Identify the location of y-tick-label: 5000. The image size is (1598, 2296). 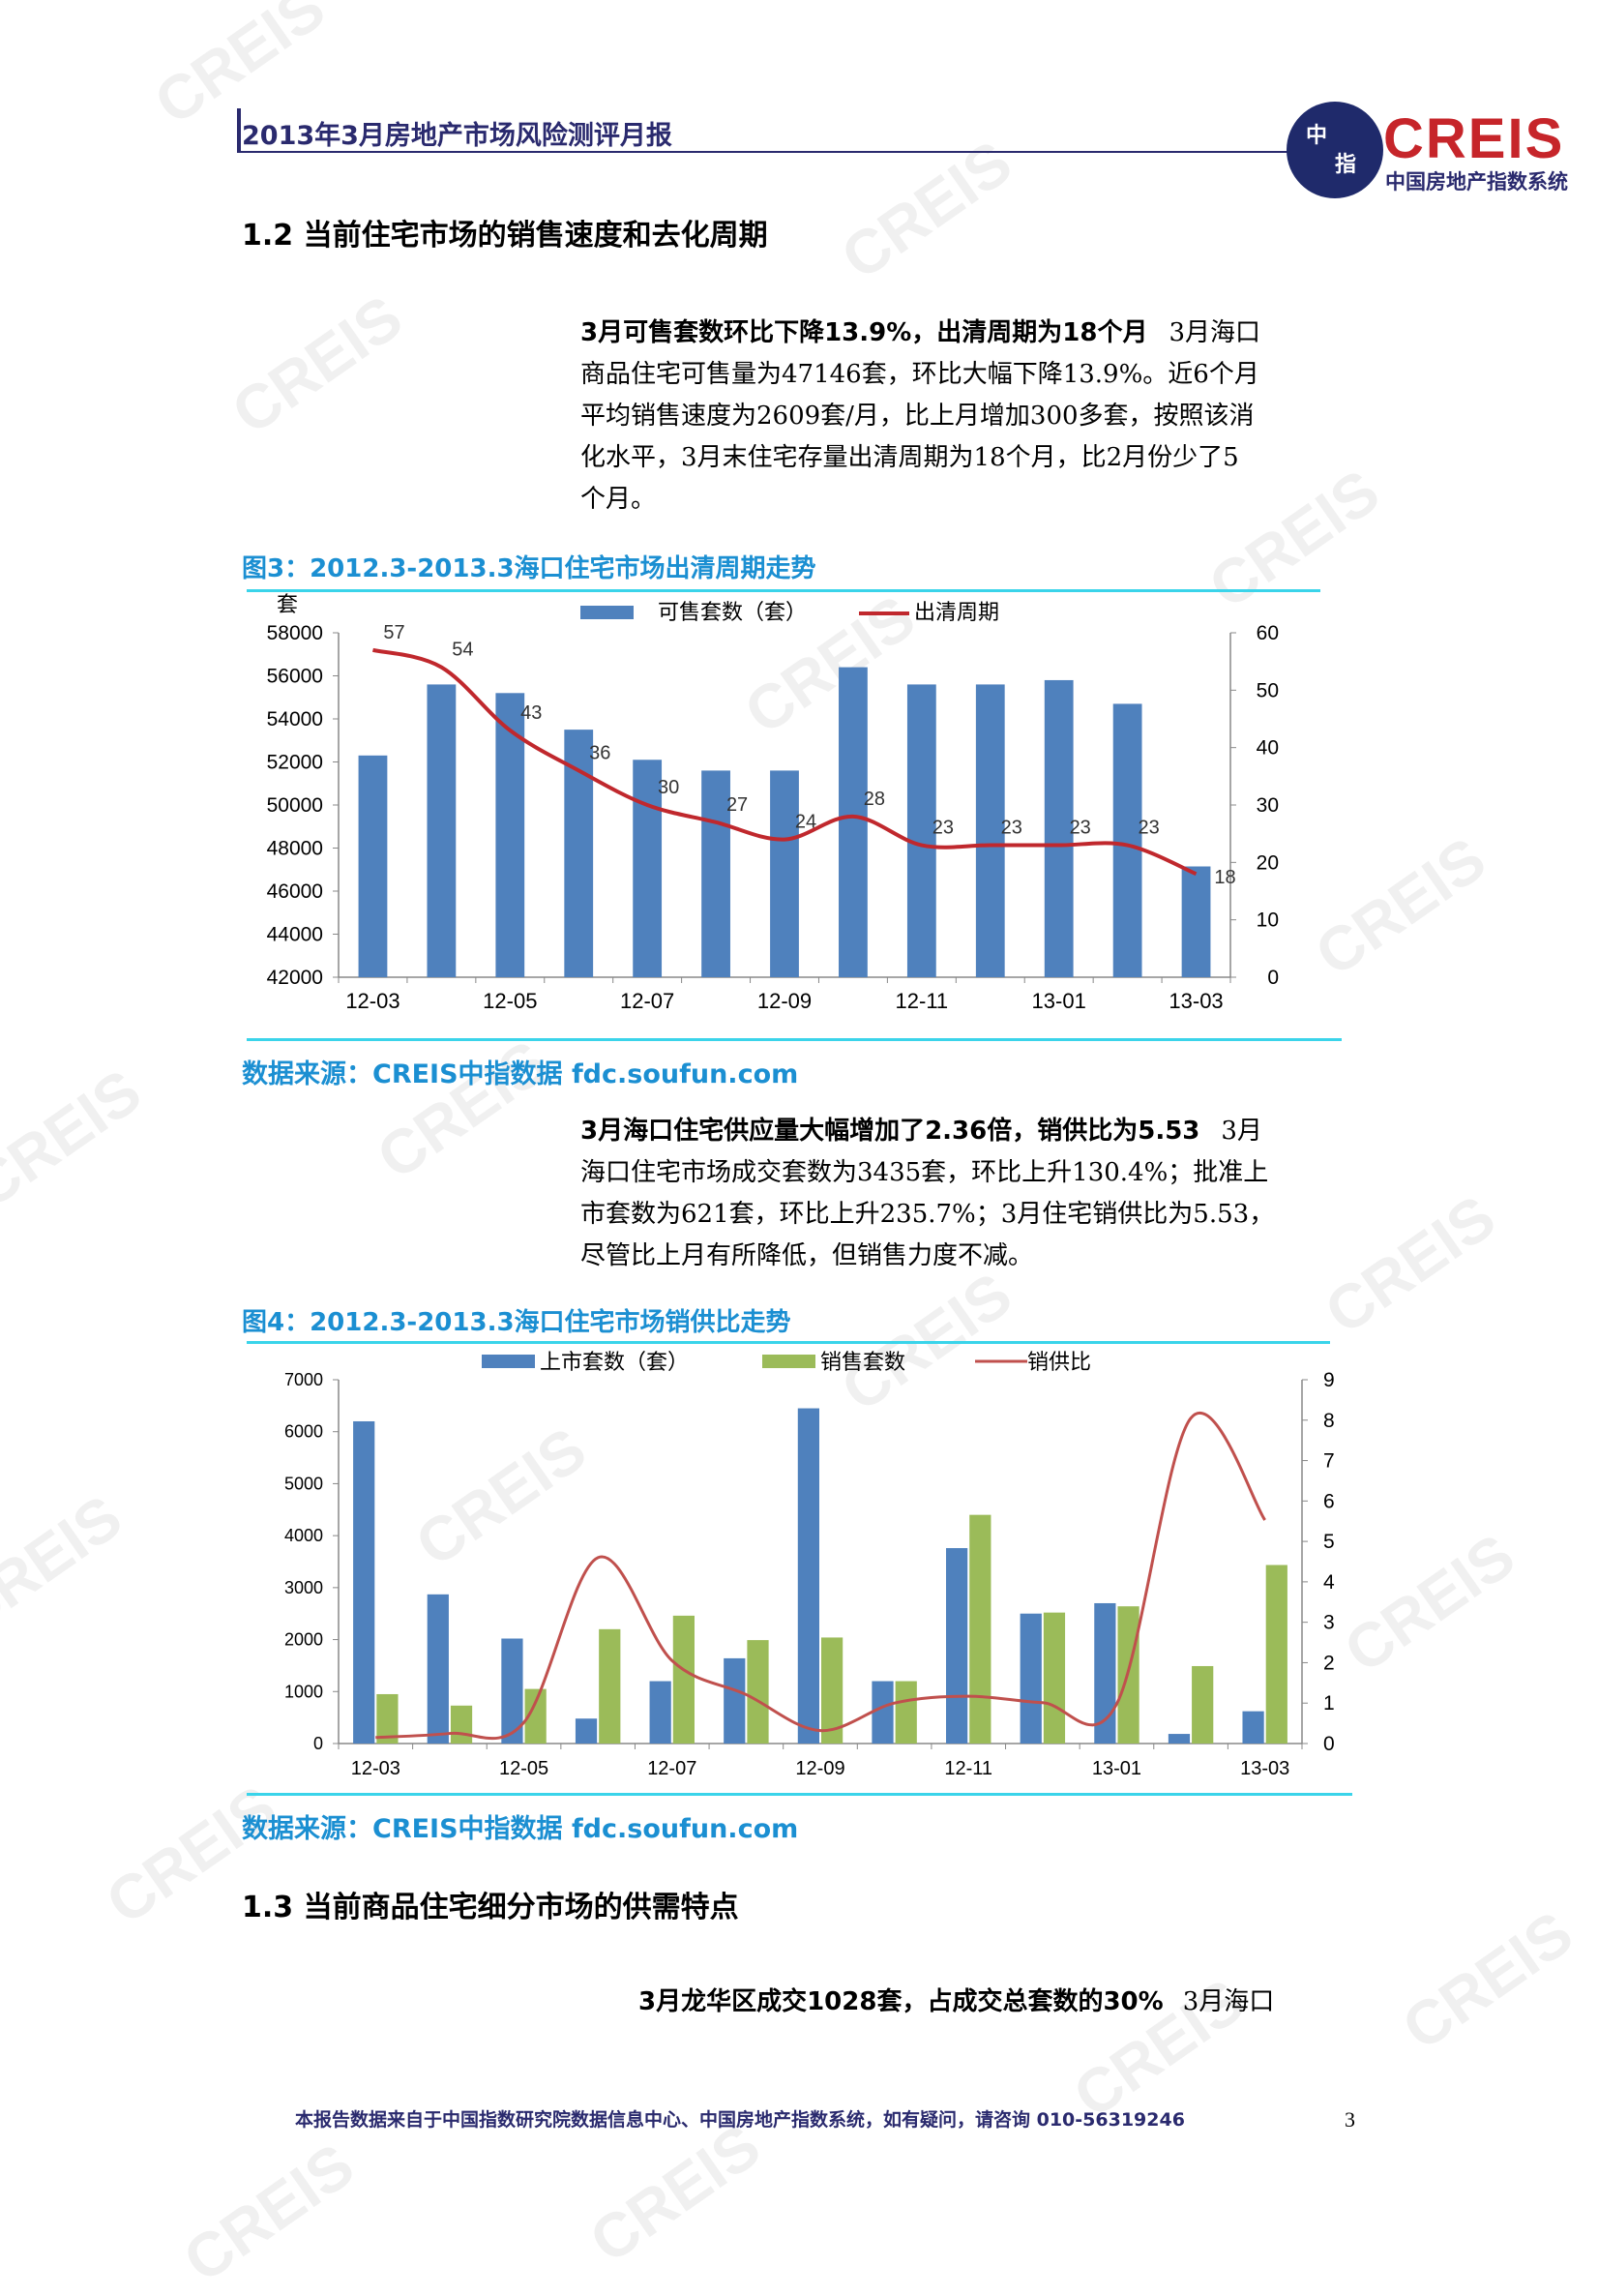
(303, 1483).